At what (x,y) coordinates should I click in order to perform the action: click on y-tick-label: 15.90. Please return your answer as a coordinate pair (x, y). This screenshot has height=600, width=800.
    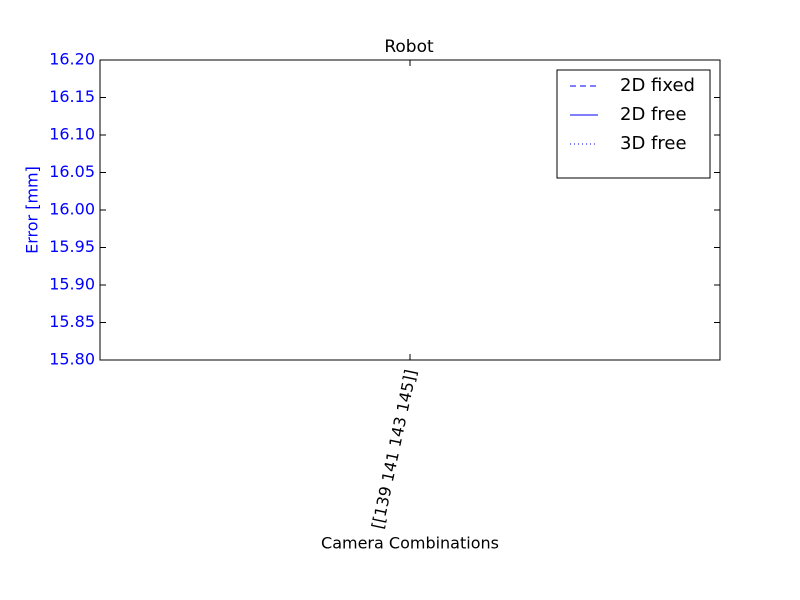
    Looking at the image, I should click on (72, 284).